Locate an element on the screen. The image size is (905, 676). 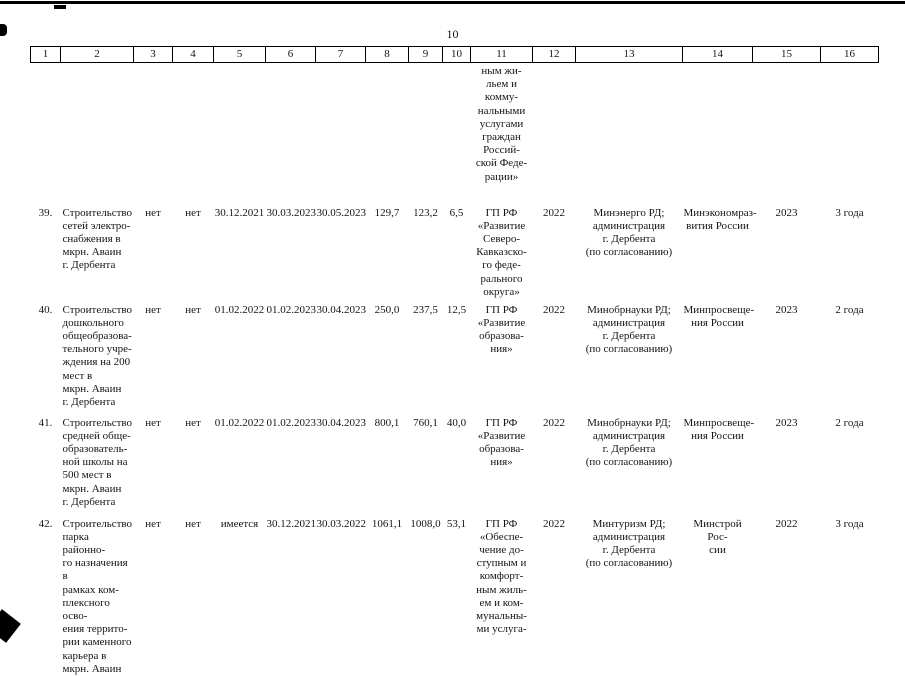
row-number: 41. is located at coordinates (45, 422).